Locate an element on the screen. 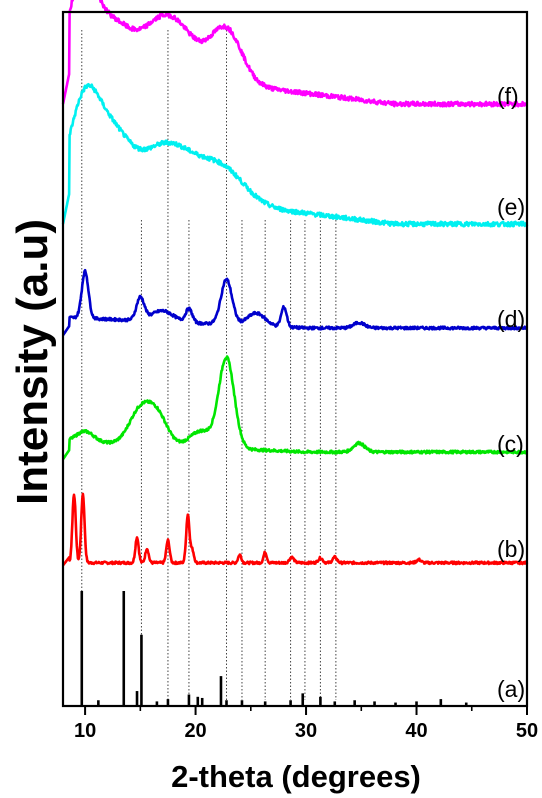 This screenshot has height=798, width=542. x-tick-label: 10 is located at coordinates (85, 731).